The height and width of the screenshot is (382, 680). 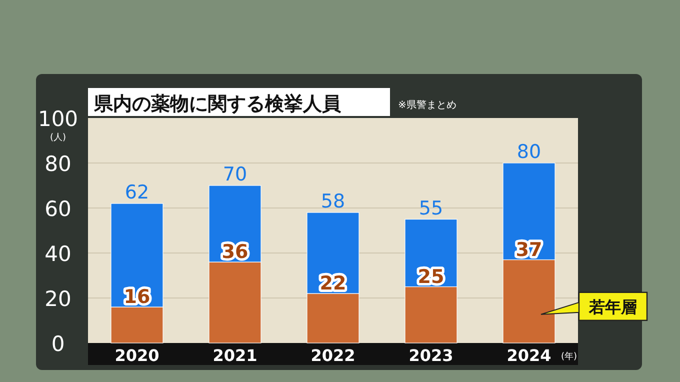 What do you see at coordinates (217, 104) in the screenshot?
I see `chart-title: 県内の薬物に関する検挙人員` at bounding box center [217, 104].